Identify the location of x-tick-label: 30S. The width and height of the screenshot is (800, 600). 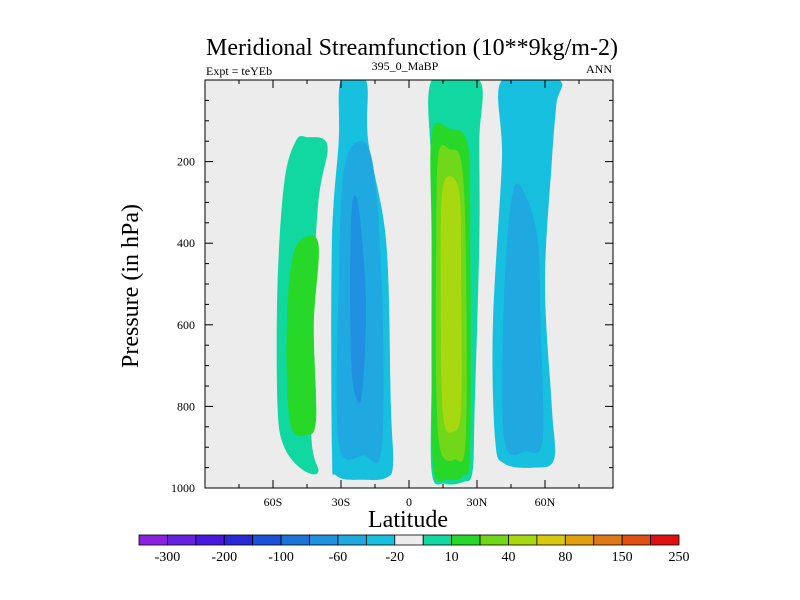
(341, 502).